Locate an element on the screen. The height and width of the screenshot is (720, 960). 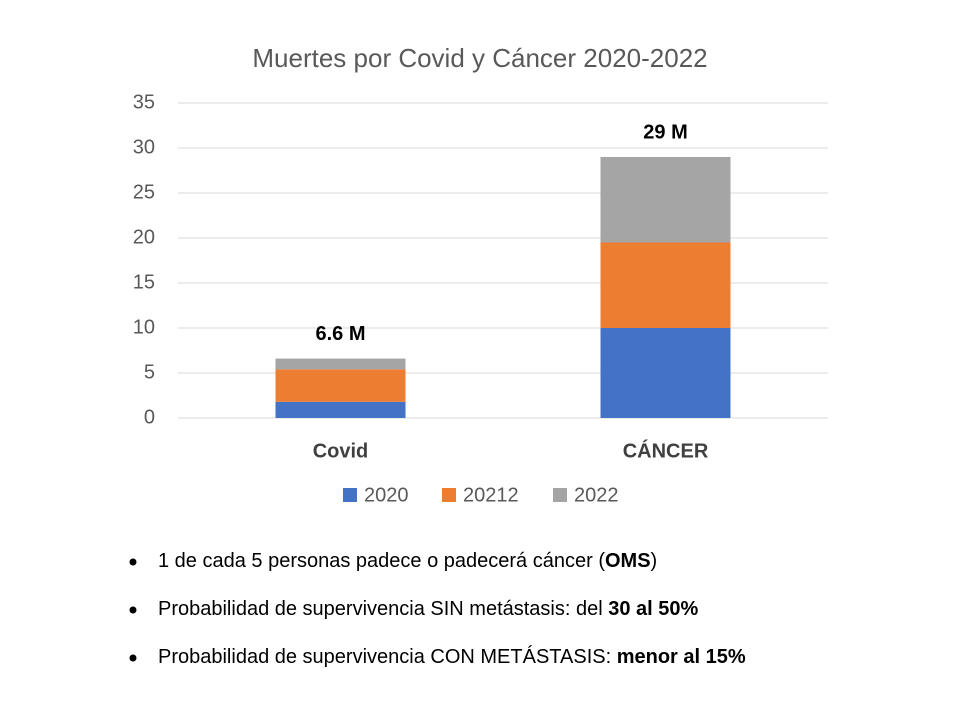
bullet-segment: menor al 15% is located at coordinates (681, 657).